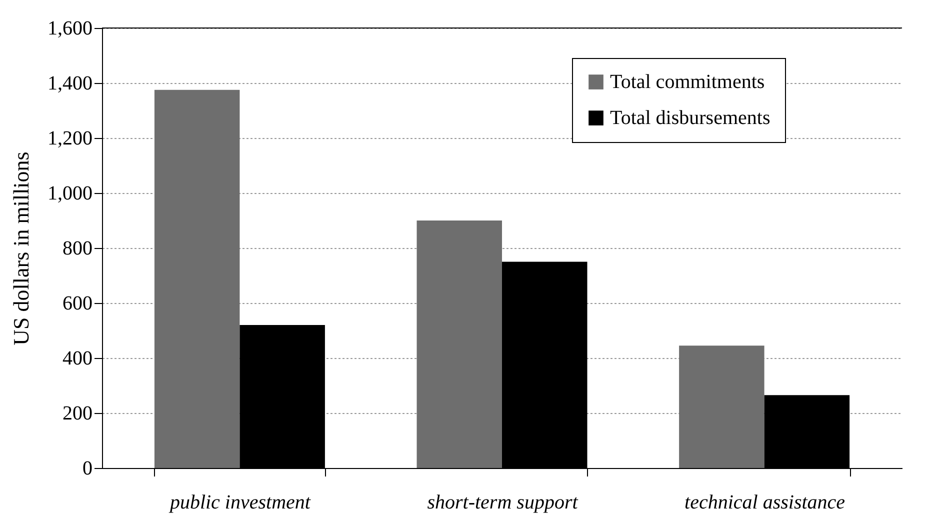 This screenshot has width=937, height=530. I want to click on y-tick-label: 600, so click(77, 303).